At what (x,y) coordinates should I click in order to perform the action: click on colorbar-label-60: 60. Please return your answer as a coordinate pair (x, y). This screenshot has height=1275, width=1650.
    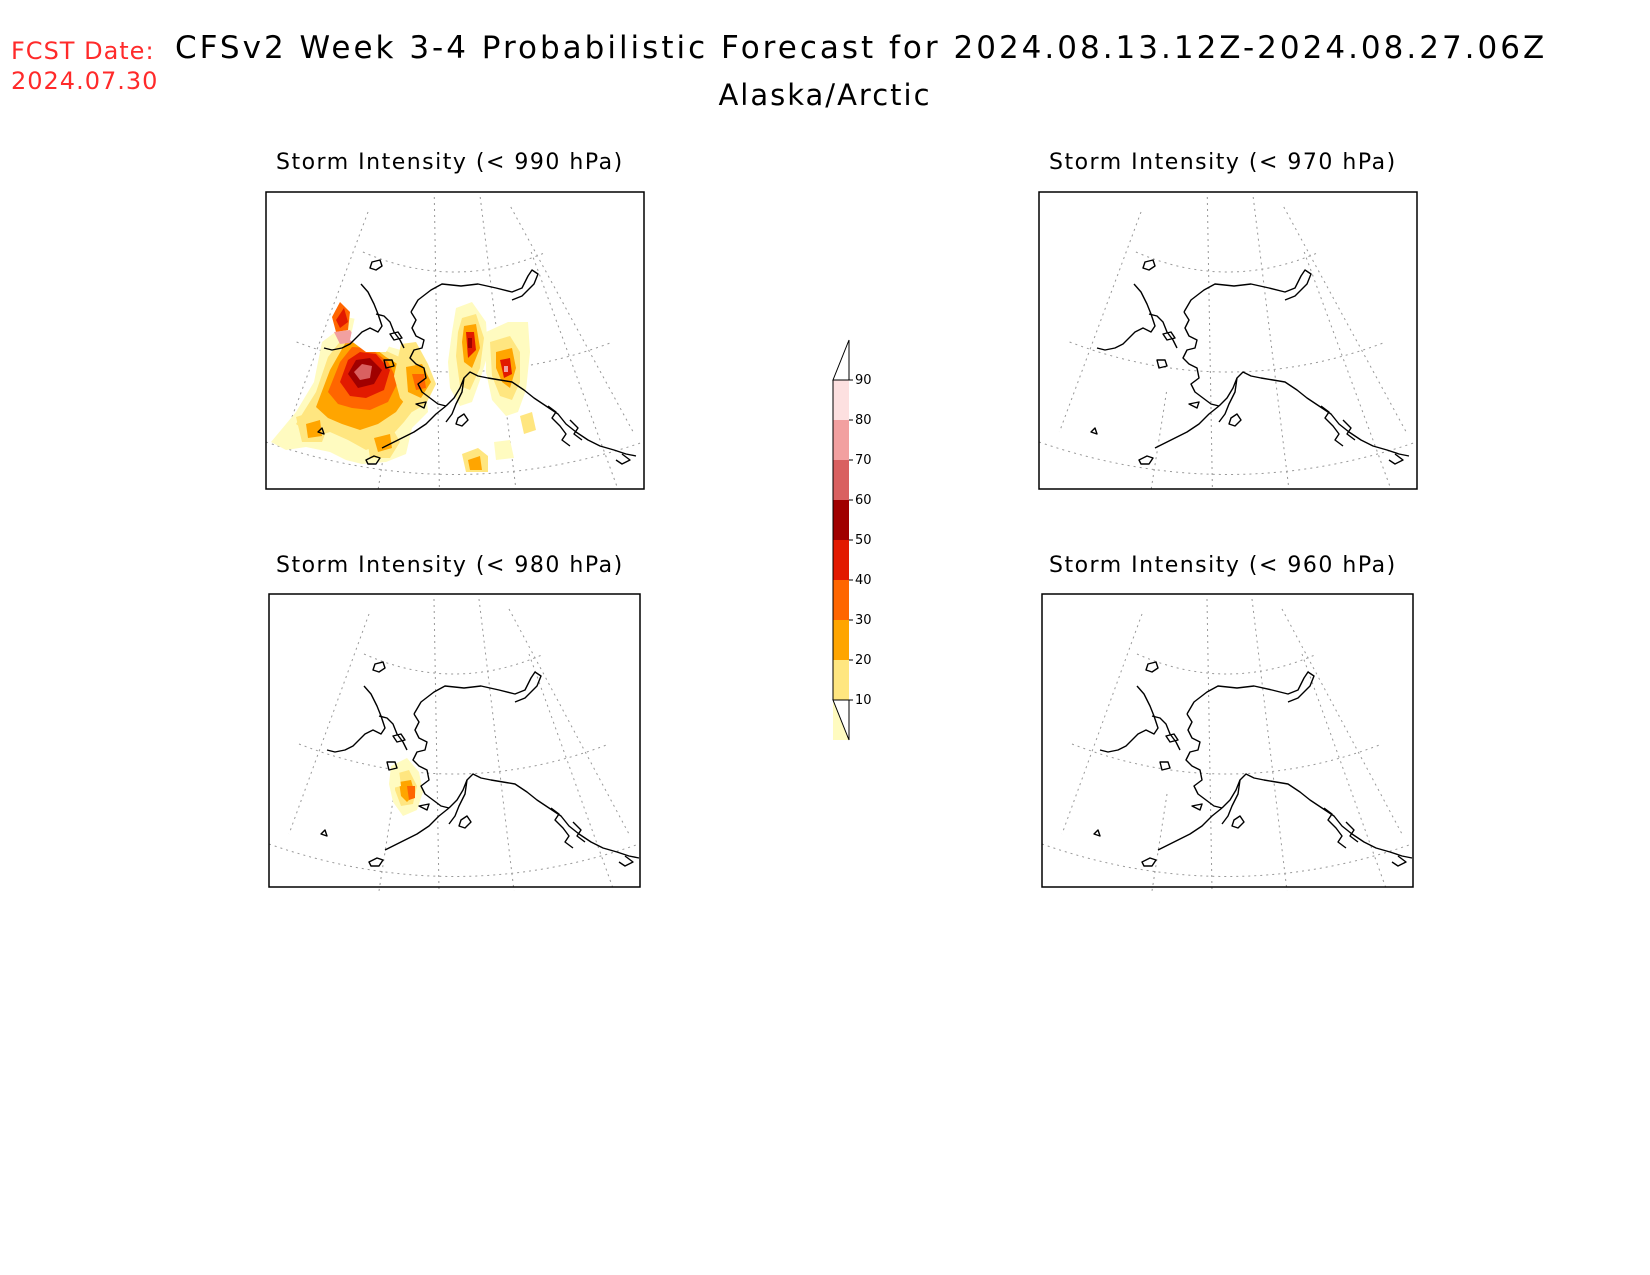
    Looking at the image, I should click on (863, 500).